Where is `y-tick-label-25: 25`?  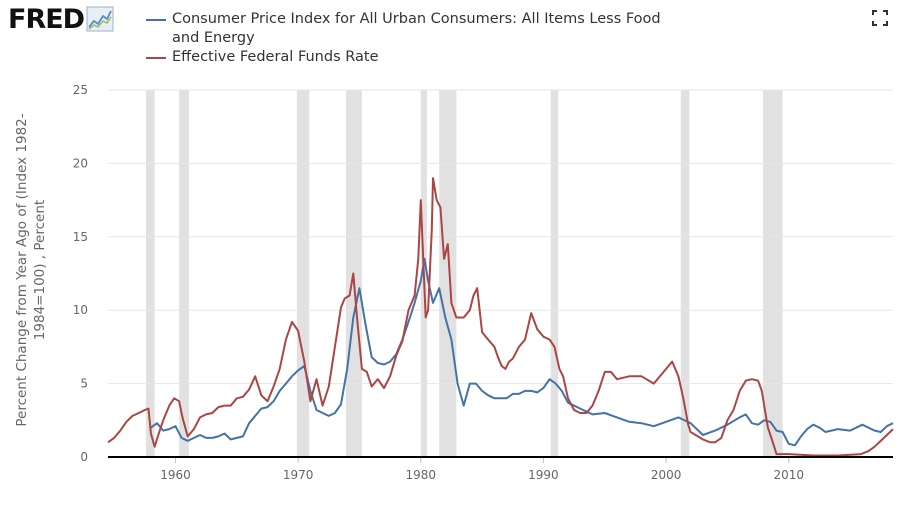
y-tick-label-25: 25 is located at coordinates (80, 90).